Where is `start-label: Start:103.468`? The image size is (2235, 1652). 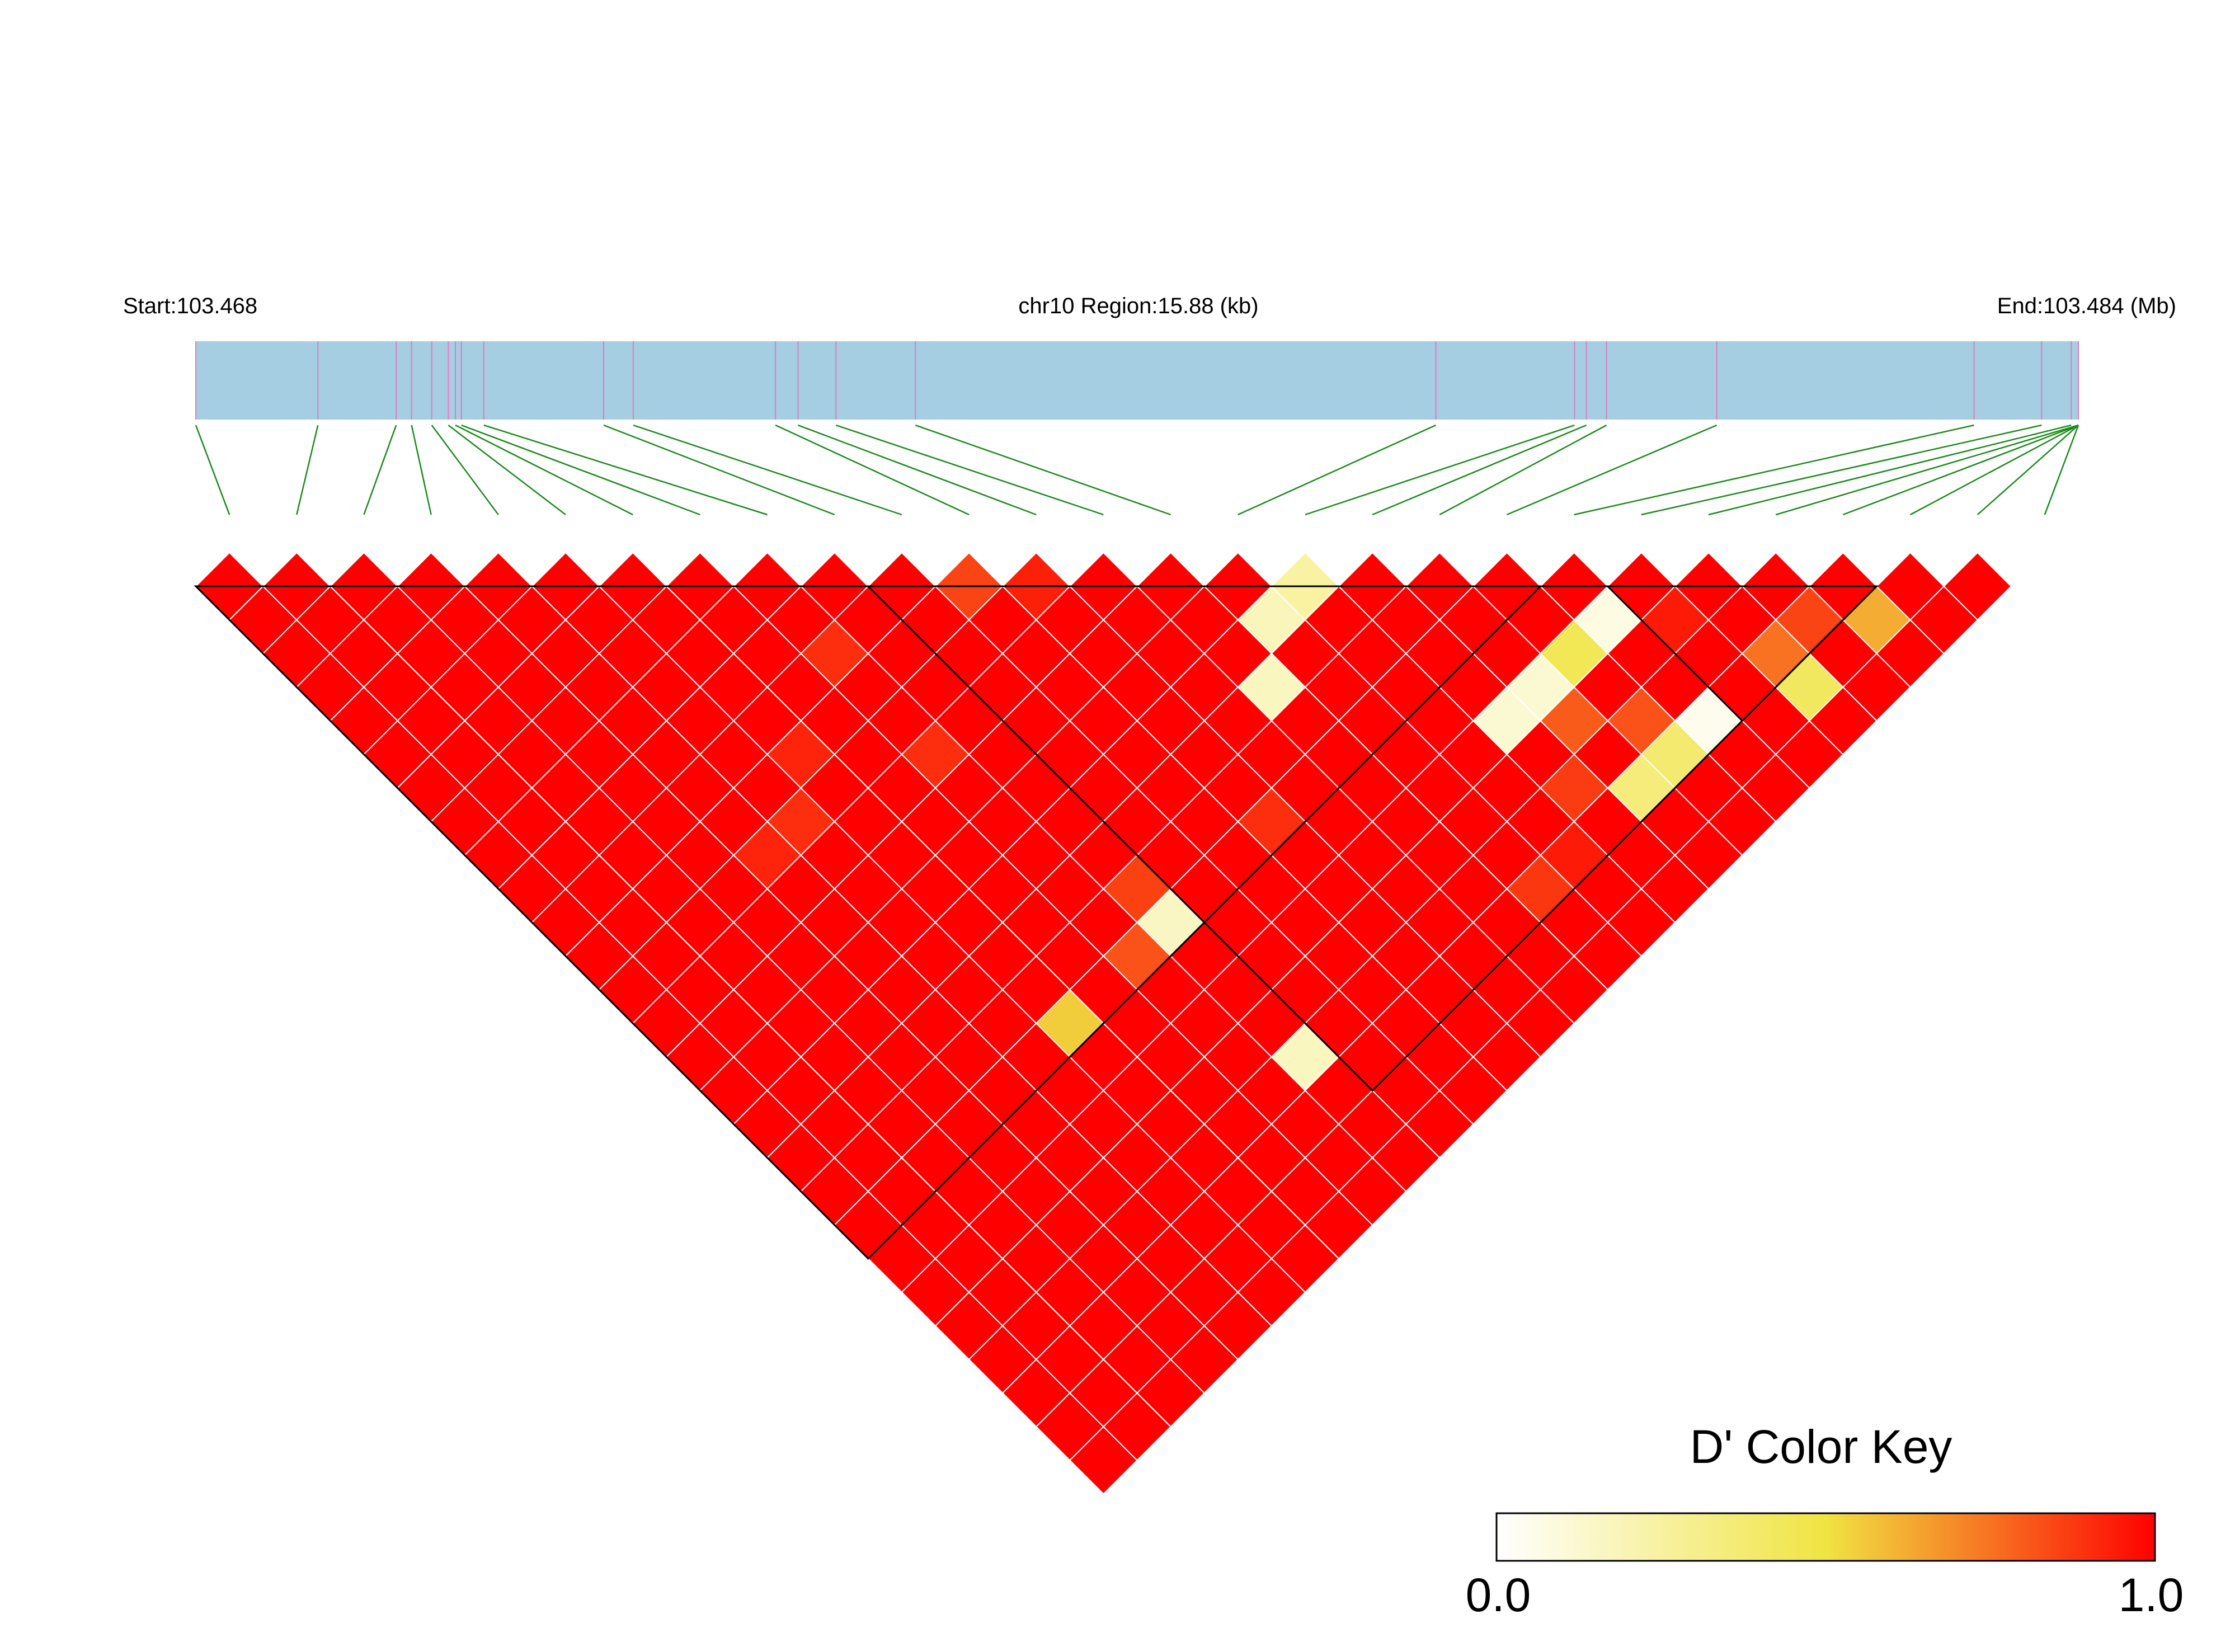
start-label: Start:103.468 is located at coordinates (190, 306).